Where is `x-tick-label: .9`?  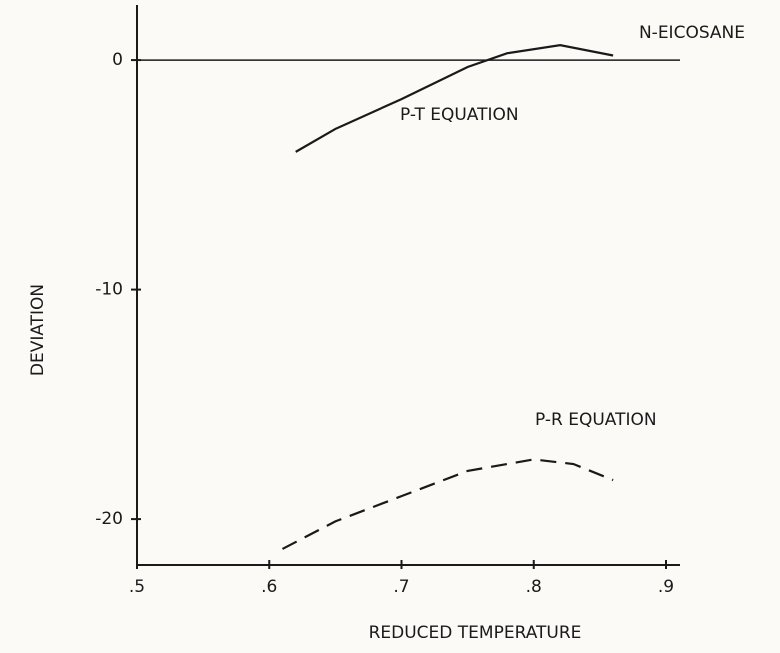 x-tick-label: .9 is located at coordinates (666, 587).